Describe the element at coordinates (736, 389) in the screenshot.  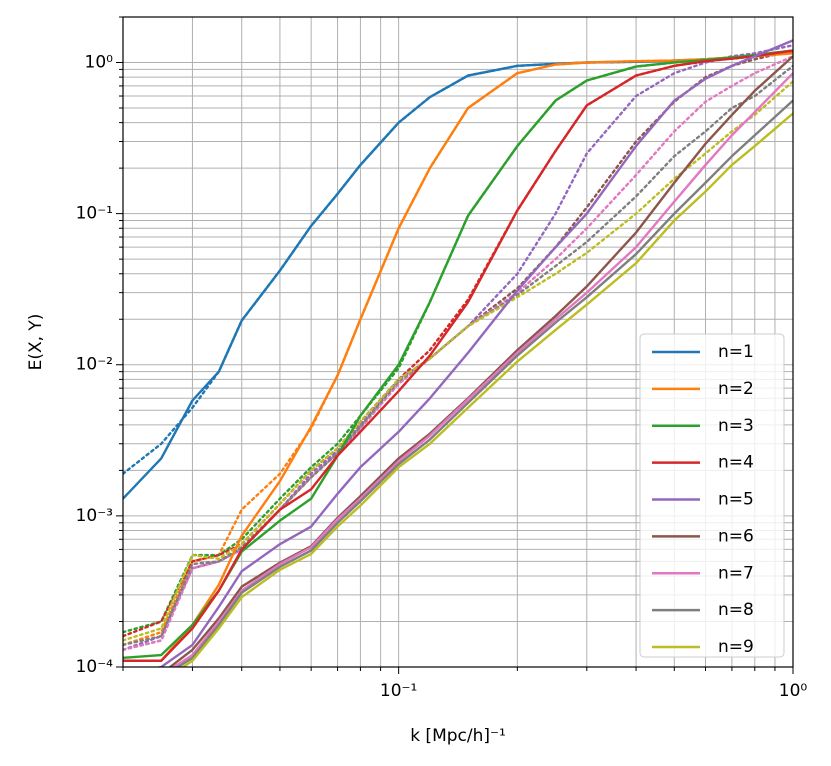
I see `legend-label: n=2` at that location.